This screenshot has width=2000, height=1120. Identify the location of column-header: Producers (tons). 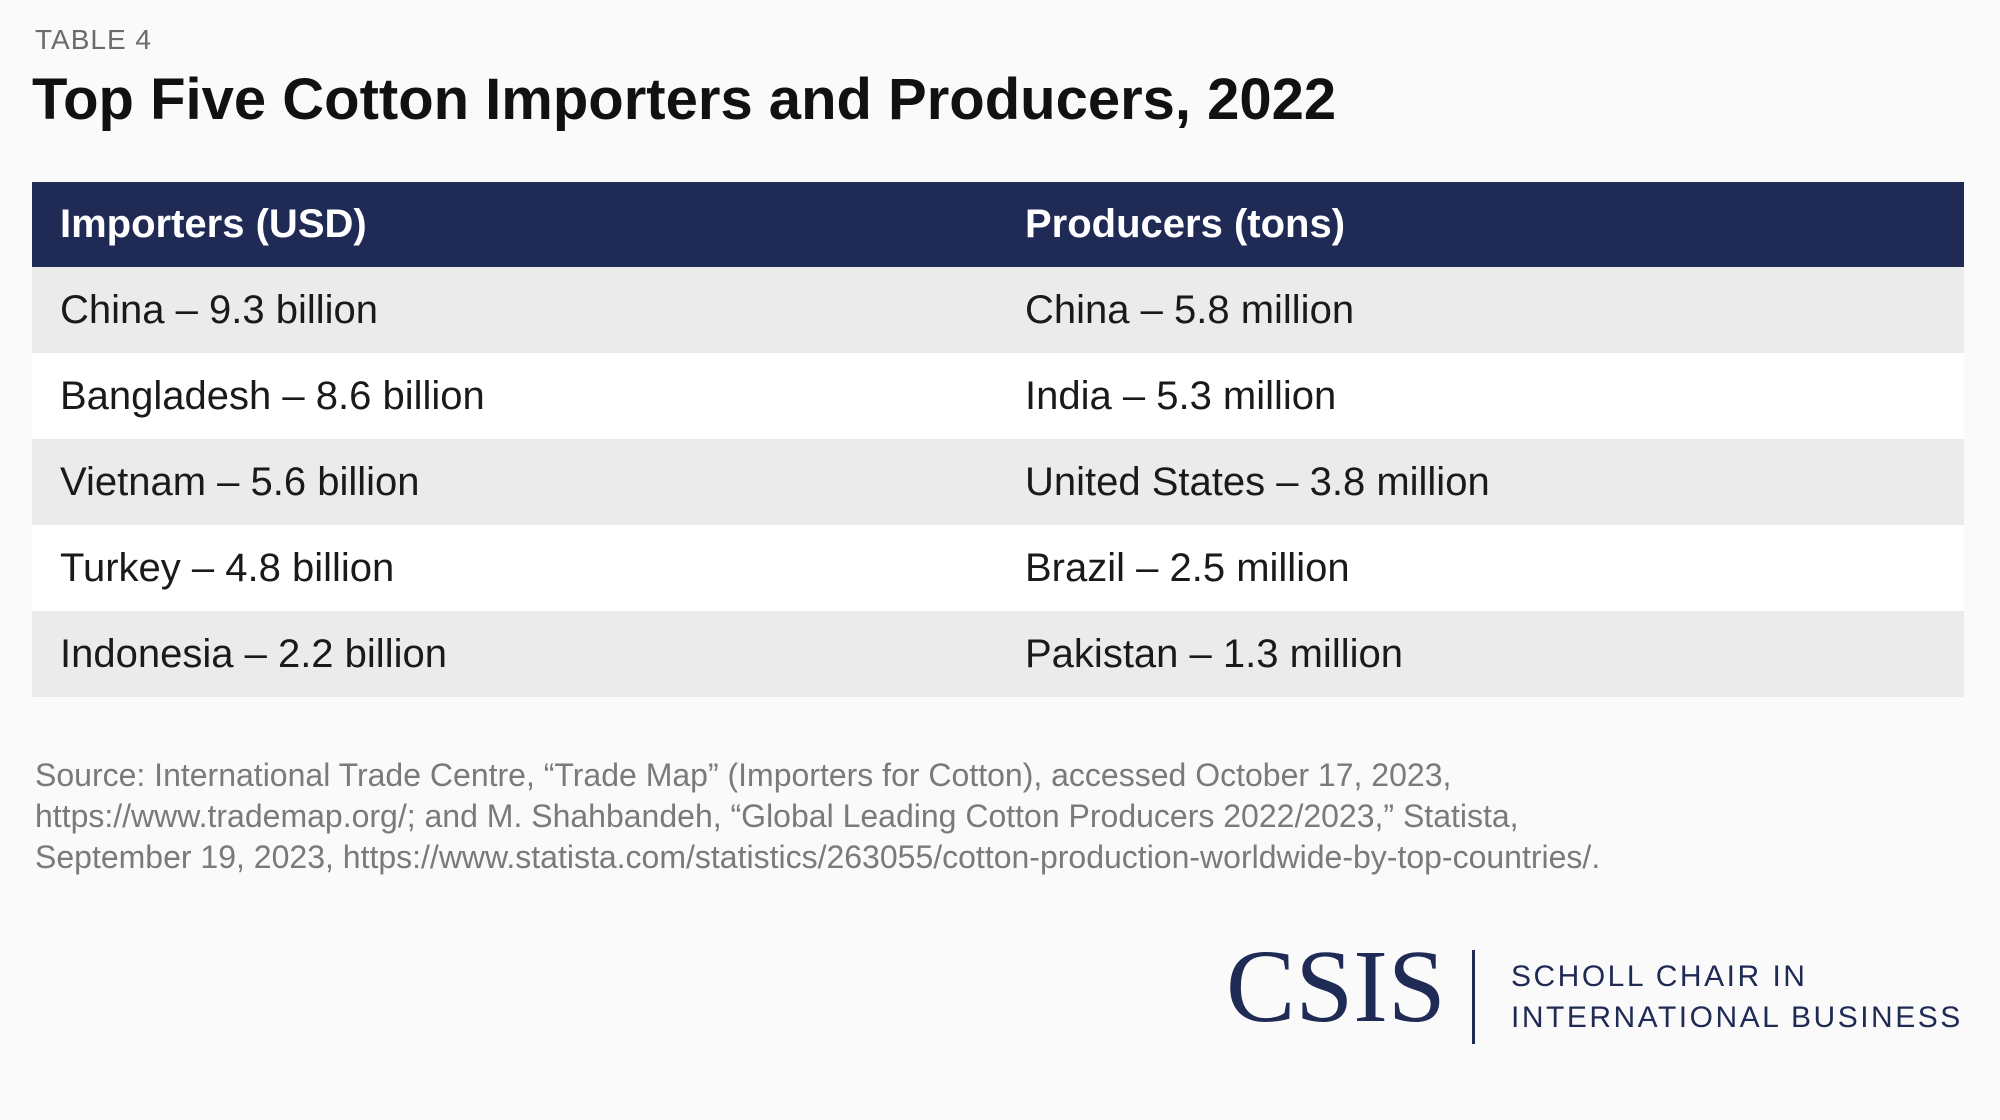
(1185, 224).